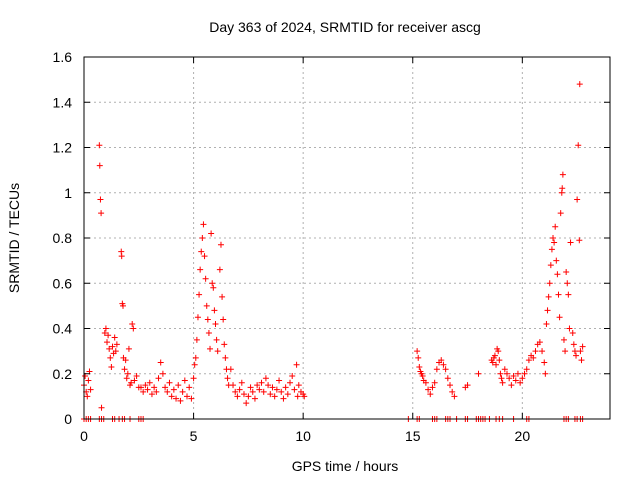 The width and height of the screenshot is (640, 480). I want to click on y-tick-label: 0.4, so click(63, 329).